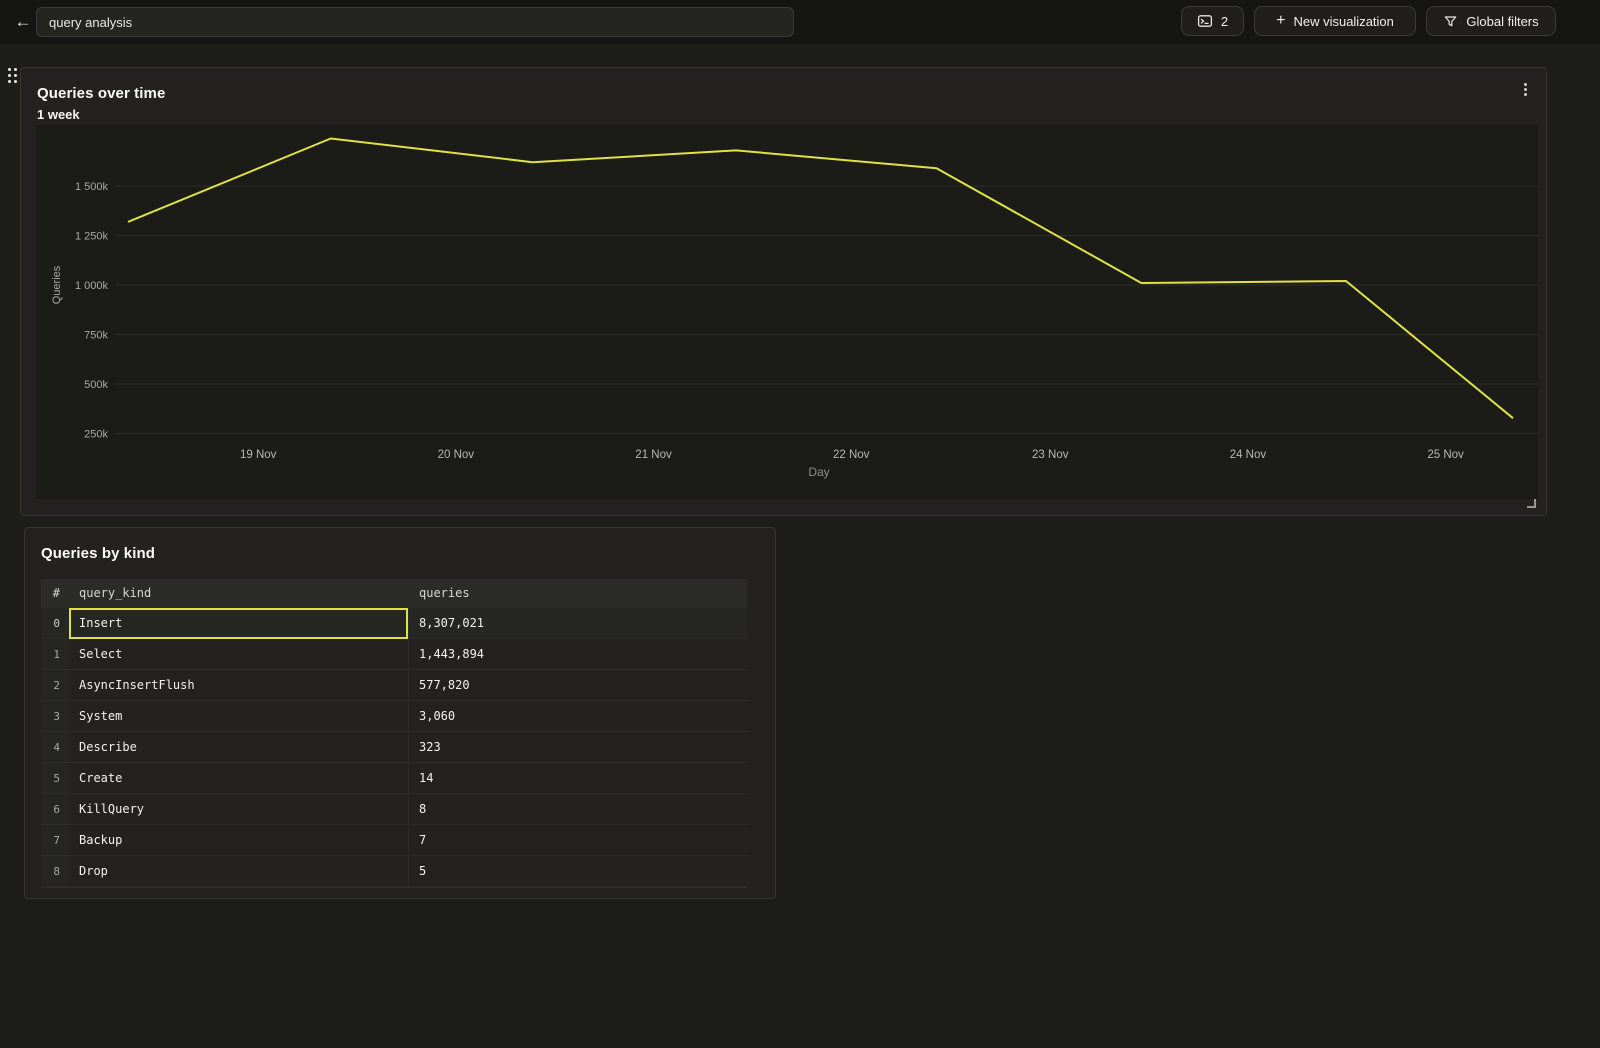 Image resolution: width=1600 pixels, height=1048 pixels. I want to click on table-row: 0 Insert 8,307,021, so click(394, 623).